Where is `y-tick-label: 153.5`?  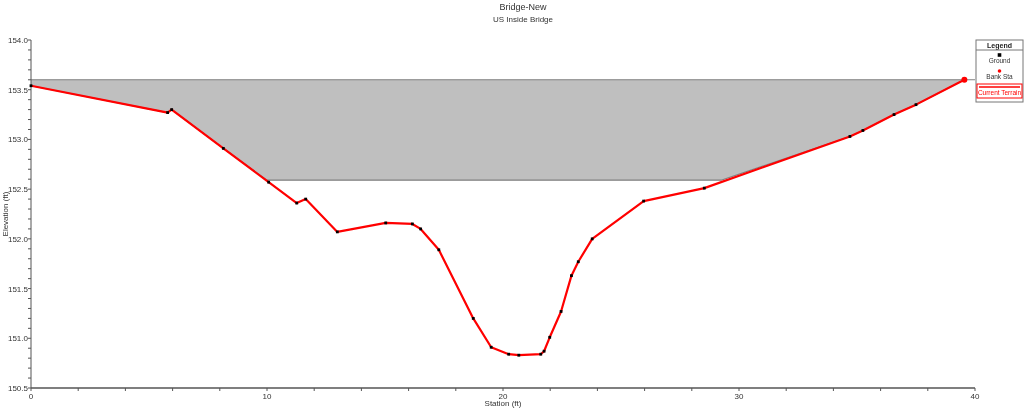 y-tick-label: 153.5 is located at coordinates (18, 90).